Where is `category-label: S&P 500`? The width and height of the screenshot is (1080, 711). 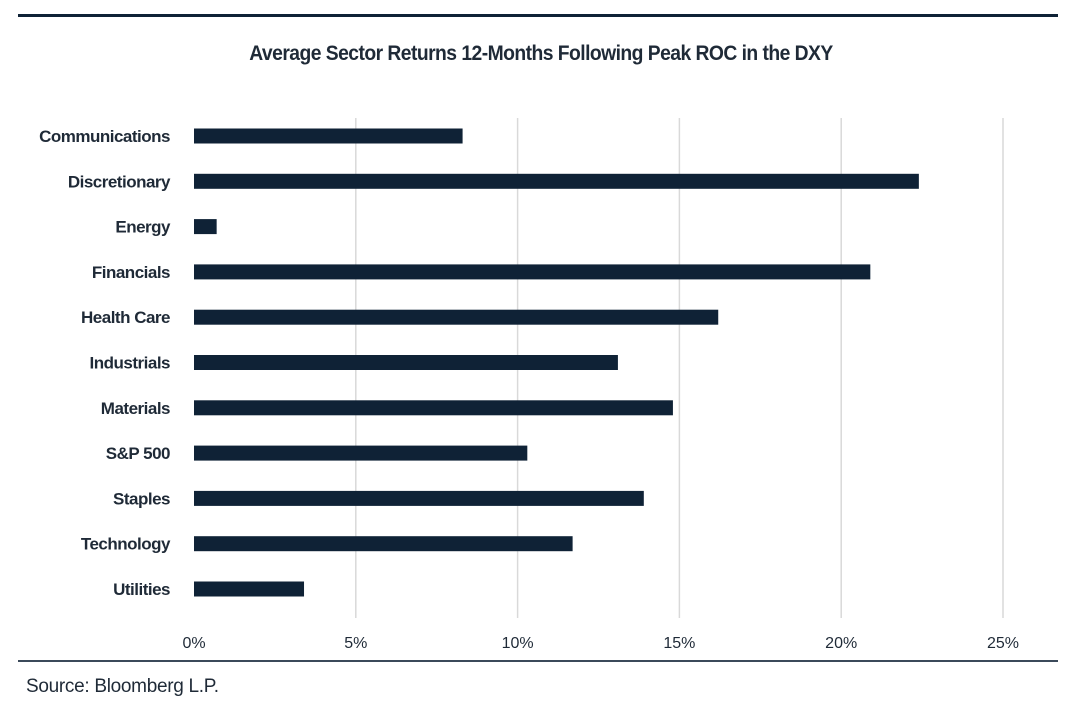
category-label: S&P 500 is located at coordinates (138, 453).